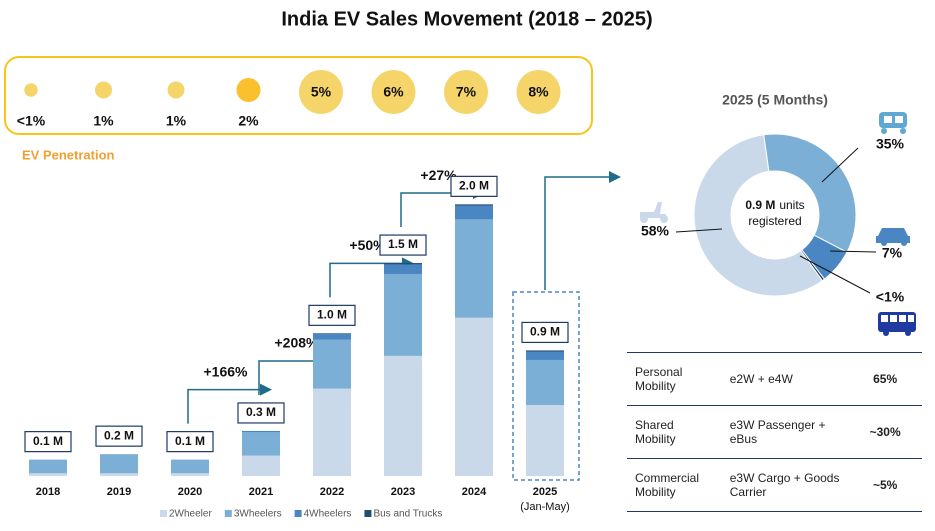 This screenshot has height=531, width=935. What do you see at coordinates (258, 514) in the screenshot?
I see `legend-label: 3Wheelers` at bounding box center [258, 514].